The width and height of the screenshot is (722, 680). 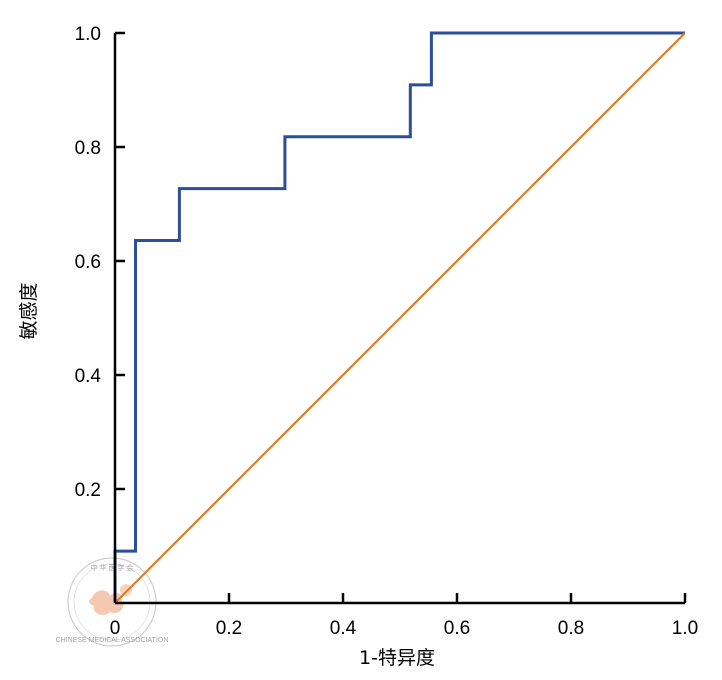 What do you see at coordinates (29, 310) in the screenshot?
I see `y-axis-title: 敏感度` at bounding box center [29, 310].